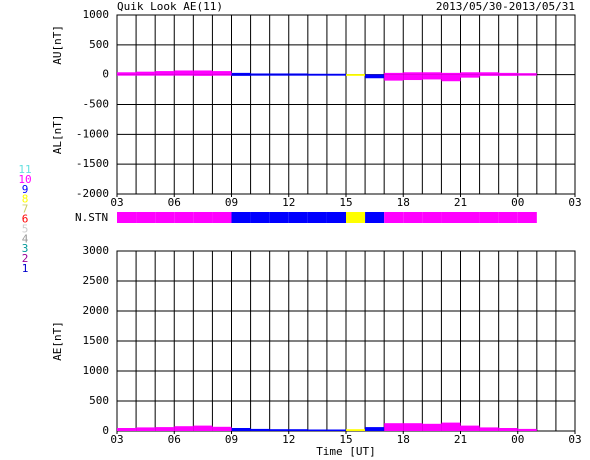  I want to click on x-tick-label: 00, so click(517, 202).